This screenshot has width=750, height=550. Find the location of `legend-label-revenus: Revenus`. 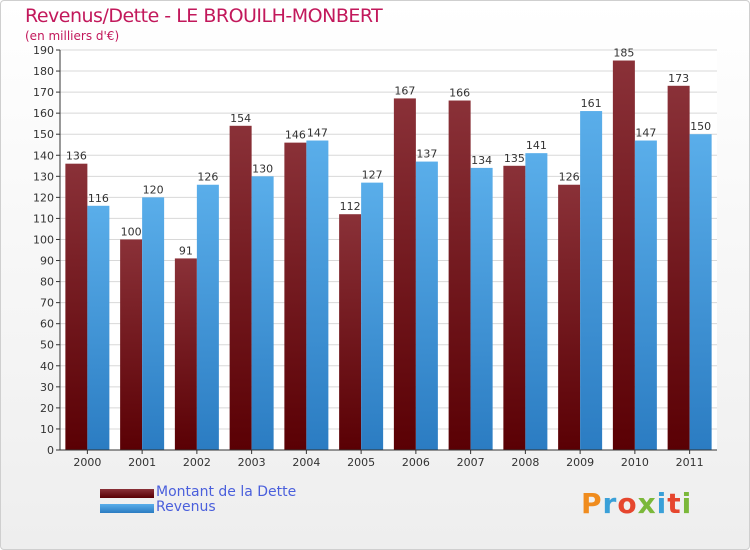

legend-label-revenus: Revenus is located at coordinates (186, 507).